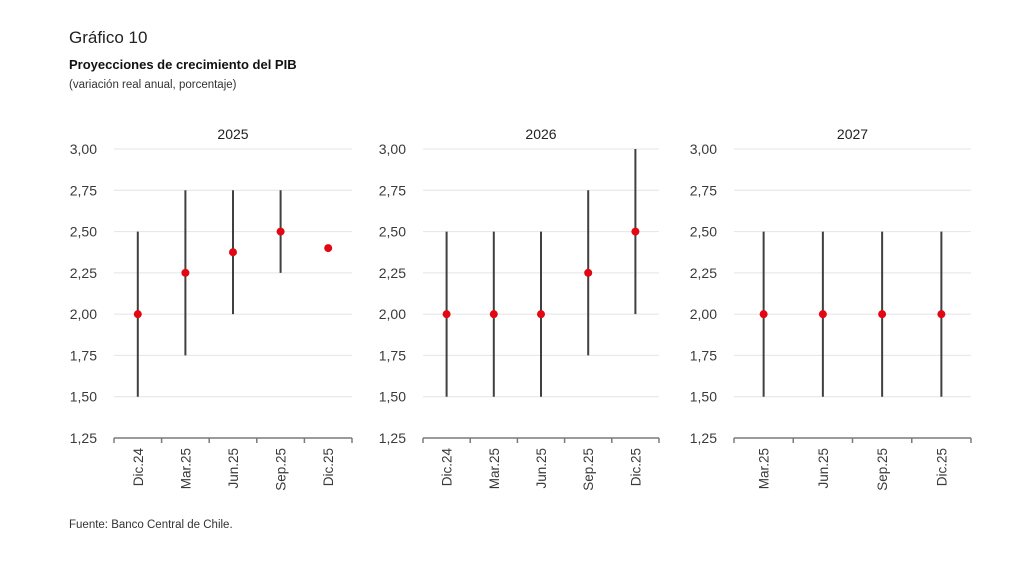 This screenshot has height=570, width=1024. What do you see at coordinates (852, 134) in the screenshot?
I see `panel-title: 2027` at bounding box center [852, 134].